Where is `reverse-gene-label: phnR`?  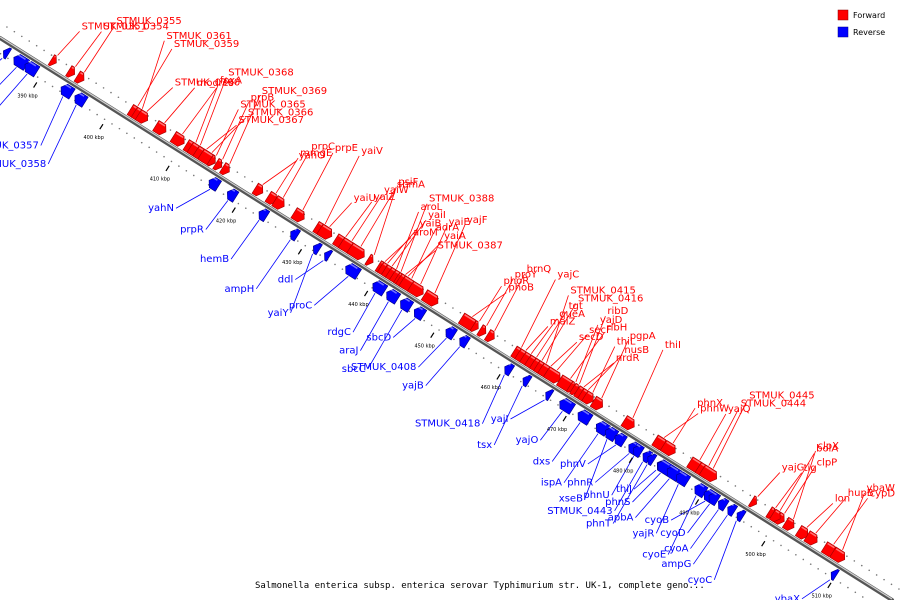 reverse-gene-label: phnR is located at coordinates (580, 482).